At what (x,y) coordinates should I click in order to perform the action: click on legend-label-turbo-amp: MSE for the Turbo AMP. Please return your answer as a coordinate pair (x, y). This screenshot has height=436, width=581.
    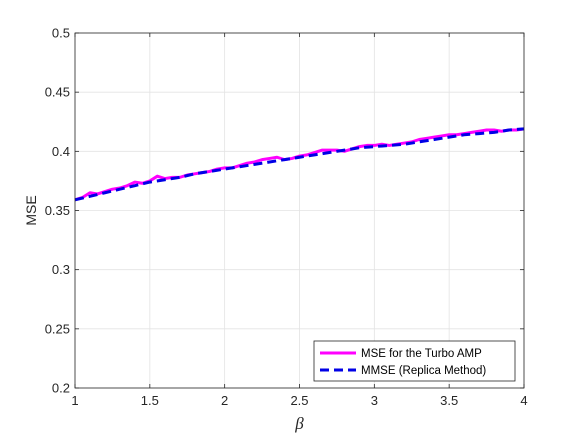
    Looking at the image, I should click on (421, 354).